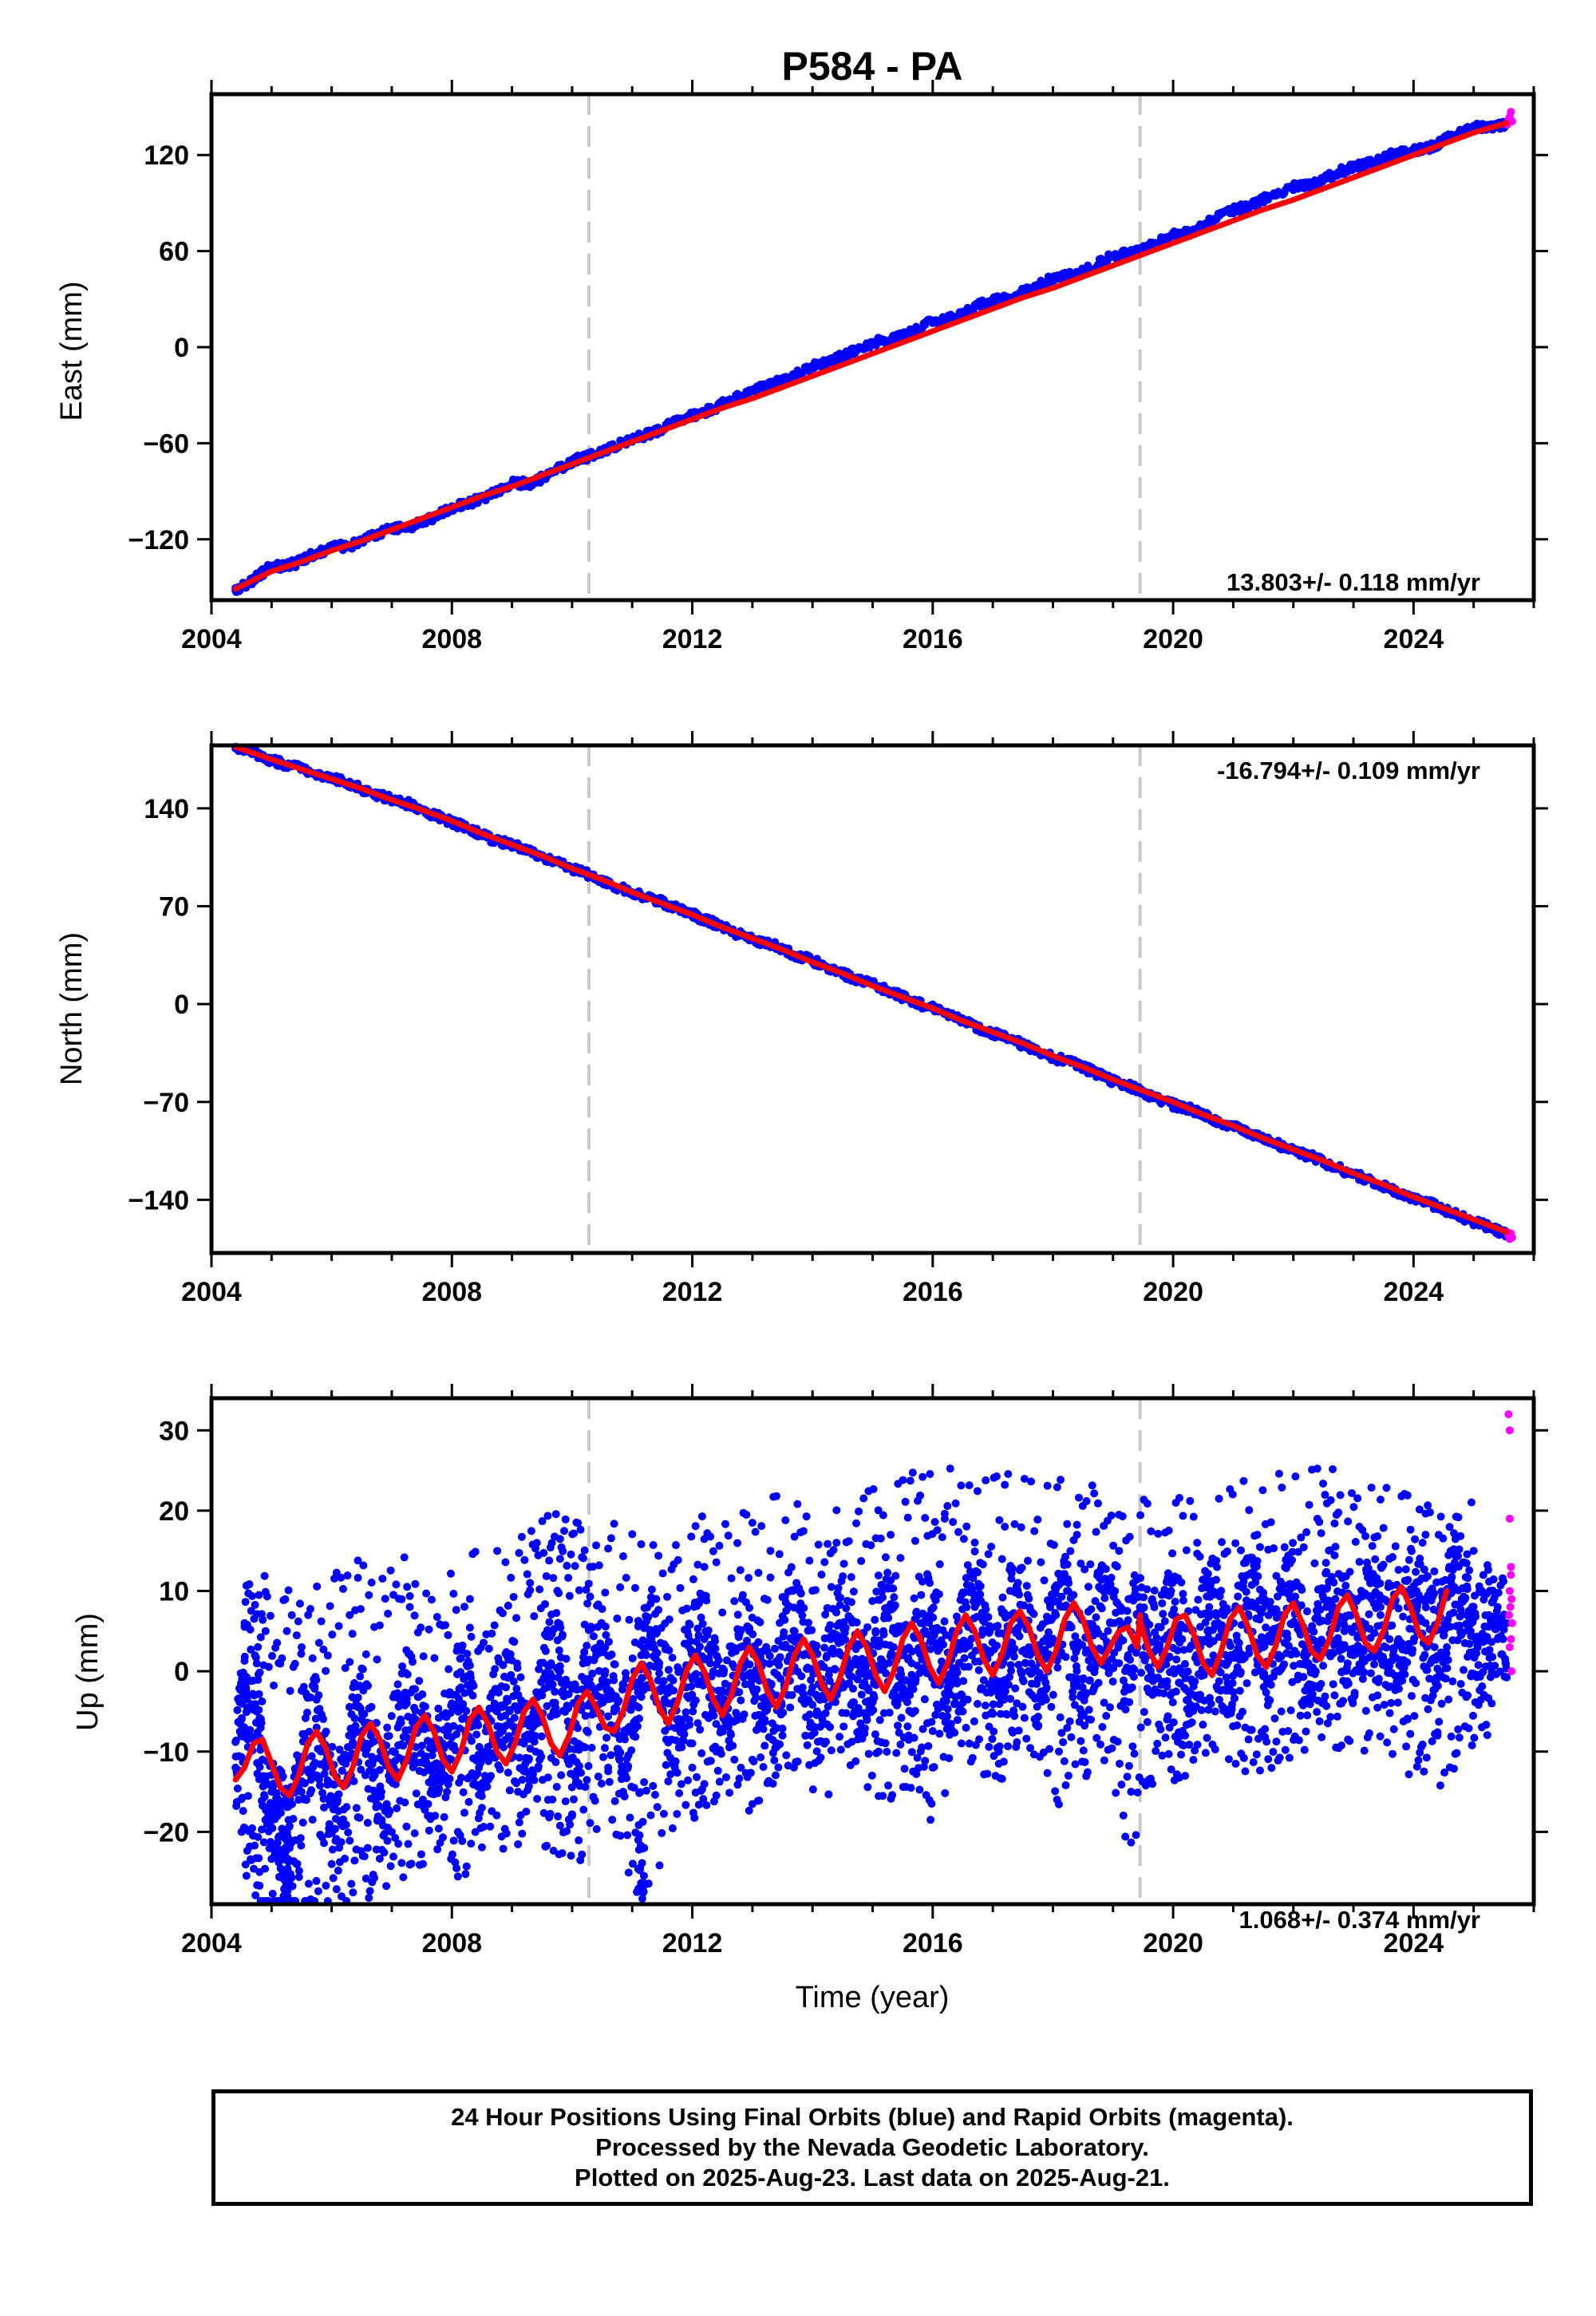 The image size is (1596, 2316). Describe the element at coordinates (873, 1997) in the screenshot. I see `x-axis-label: Time (year)` at that location.